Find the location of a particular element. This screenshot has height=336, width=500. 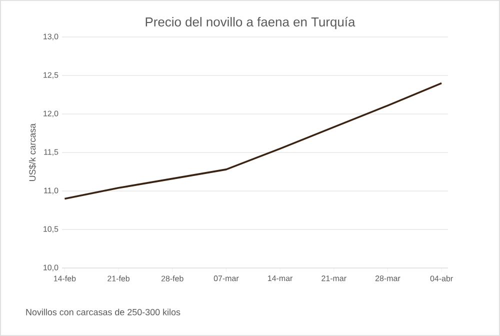

text: Novillos con carcasas de 250-300 kilos is located at coordinates (103, 312).